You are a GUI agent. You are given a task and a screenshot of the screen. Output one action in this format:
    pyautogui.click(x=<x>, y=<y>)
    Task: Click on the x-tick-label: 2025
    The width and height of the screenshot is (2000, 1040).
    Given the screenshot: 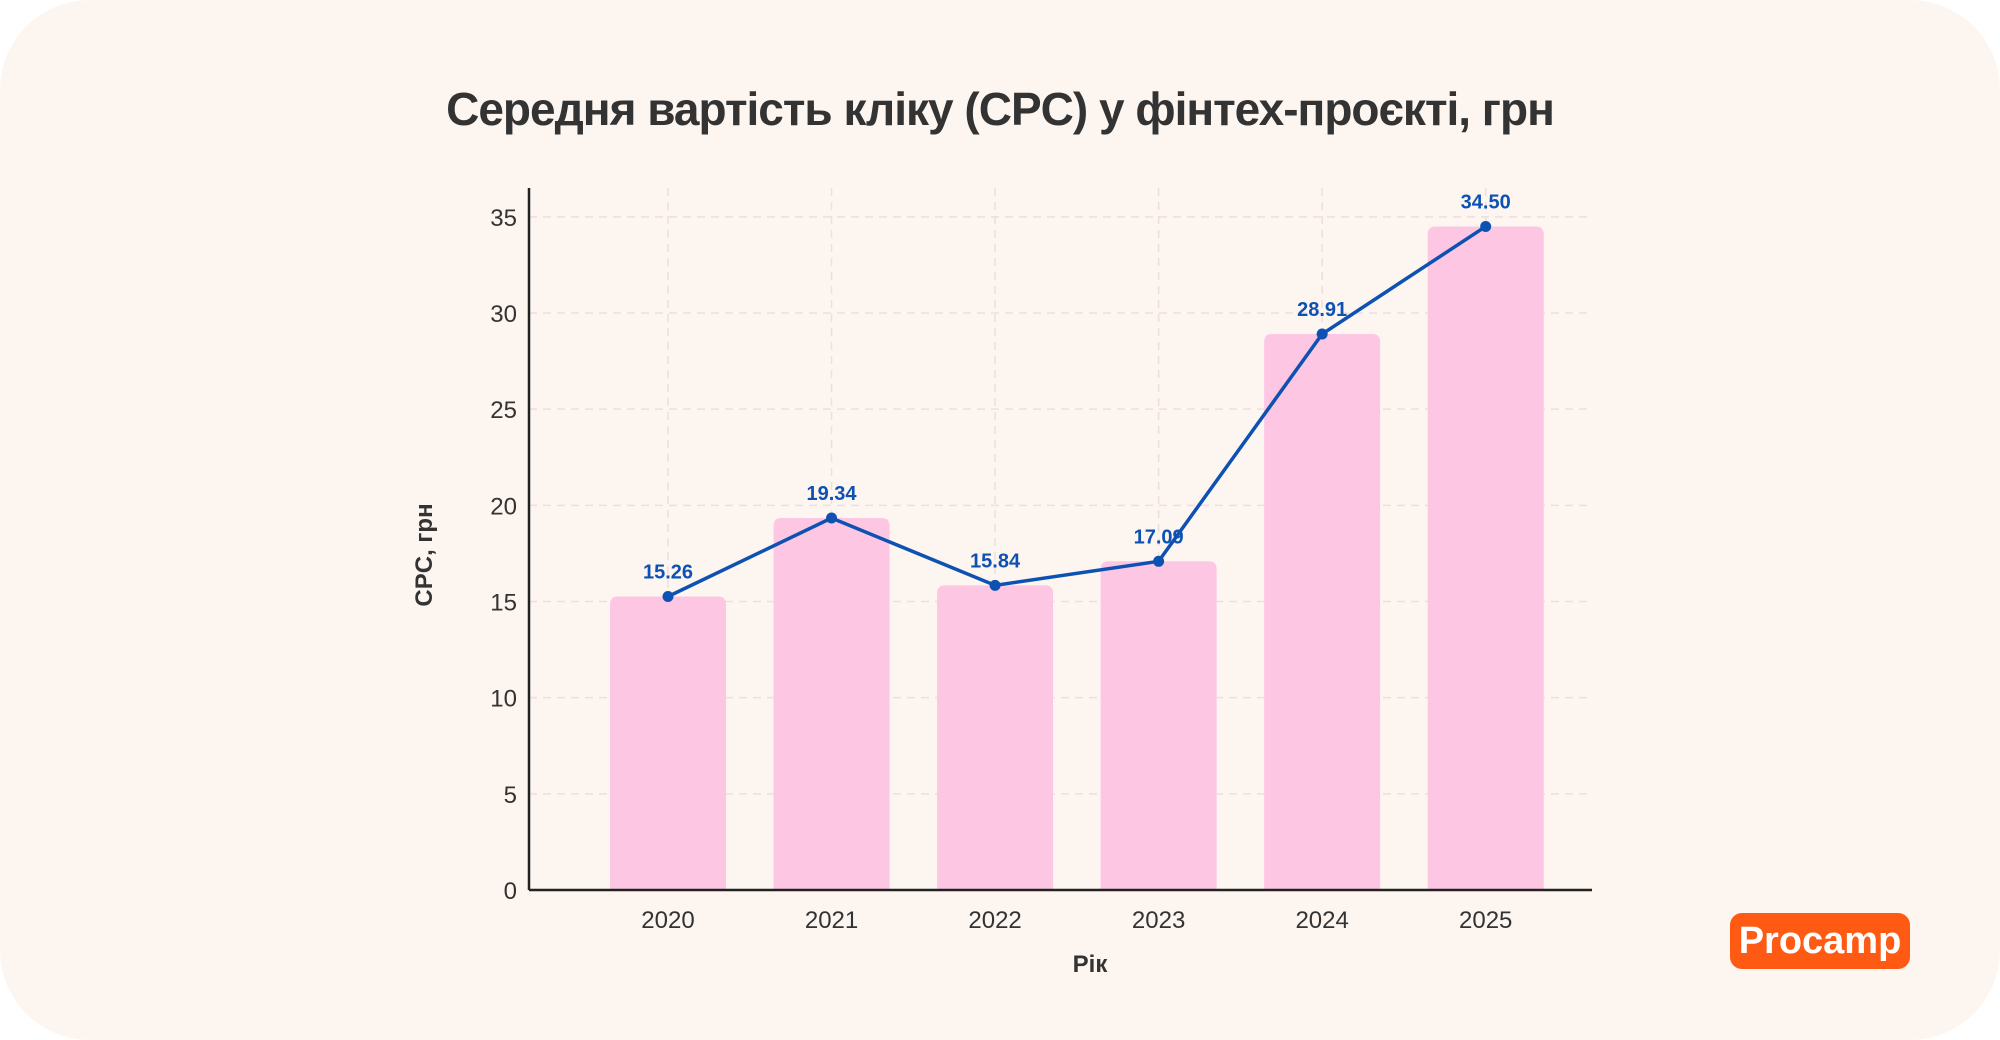 What is the action you would take?
    pyautogui.click(x=1485, y=920)
    